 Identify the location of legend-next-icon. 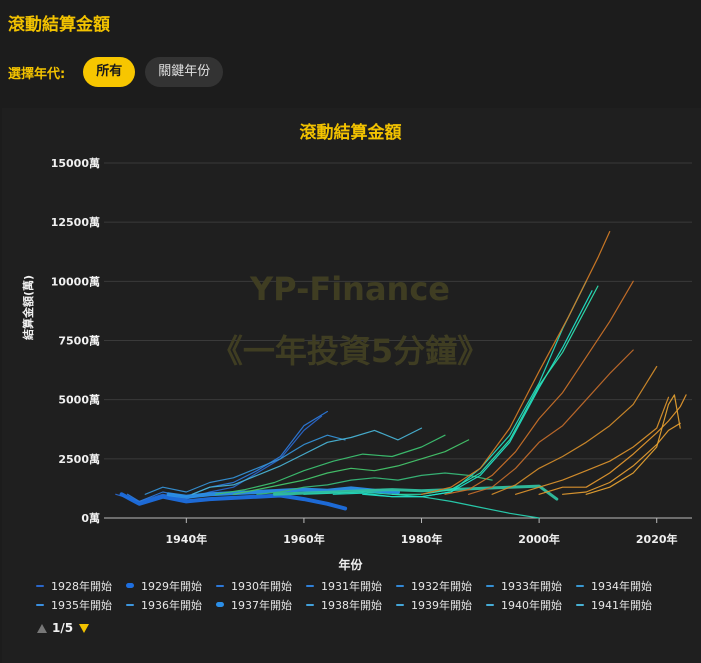
(84, 628).